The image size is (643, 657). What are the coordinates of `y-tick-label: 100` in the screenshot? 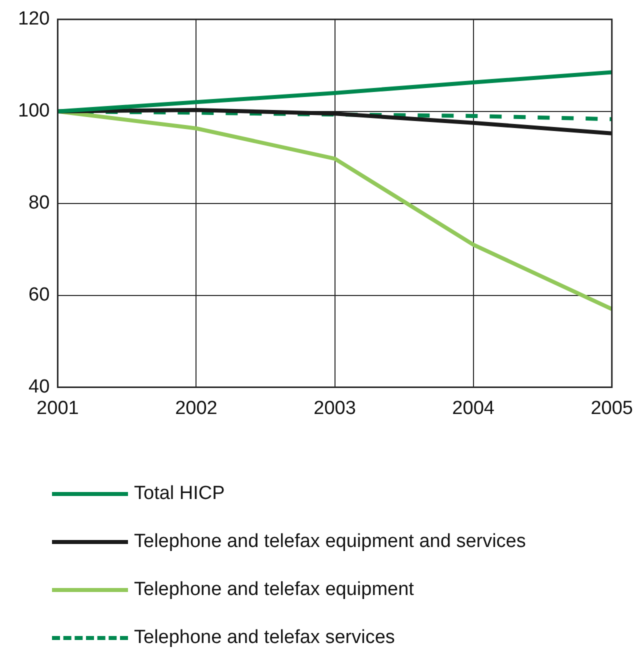 It's located at (34, 111).